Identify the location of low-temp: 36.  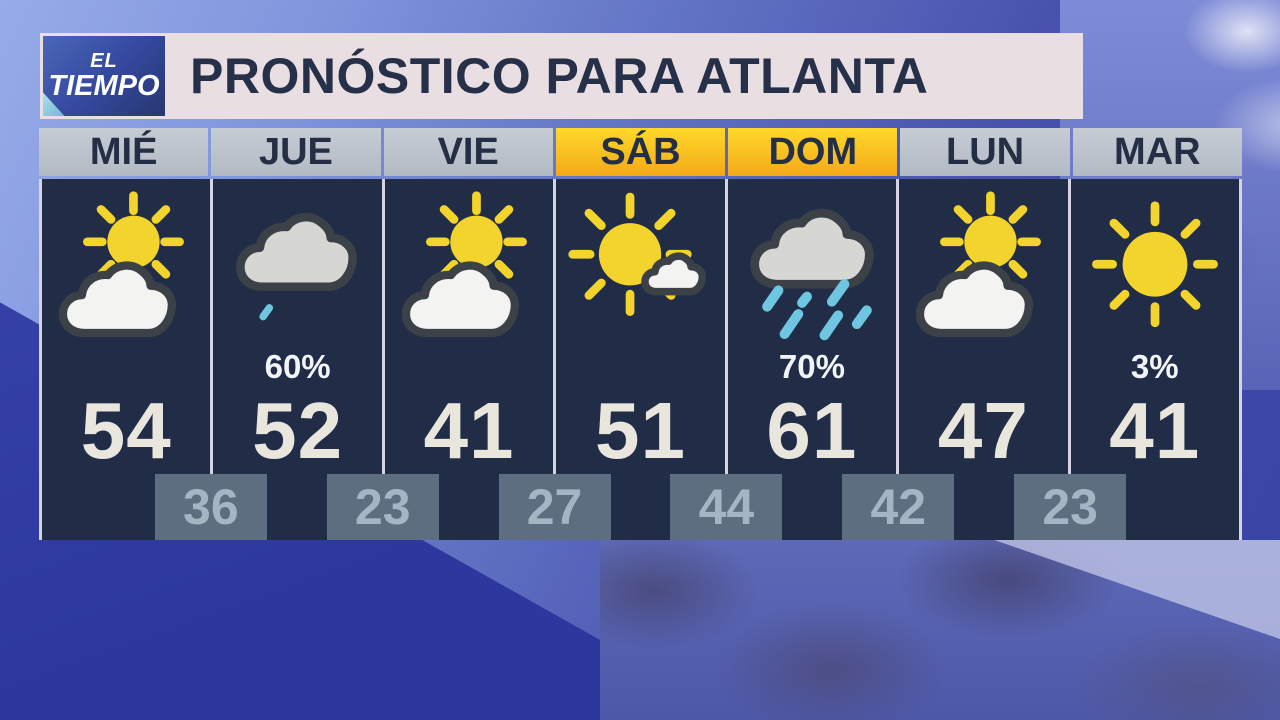
(210, 507).